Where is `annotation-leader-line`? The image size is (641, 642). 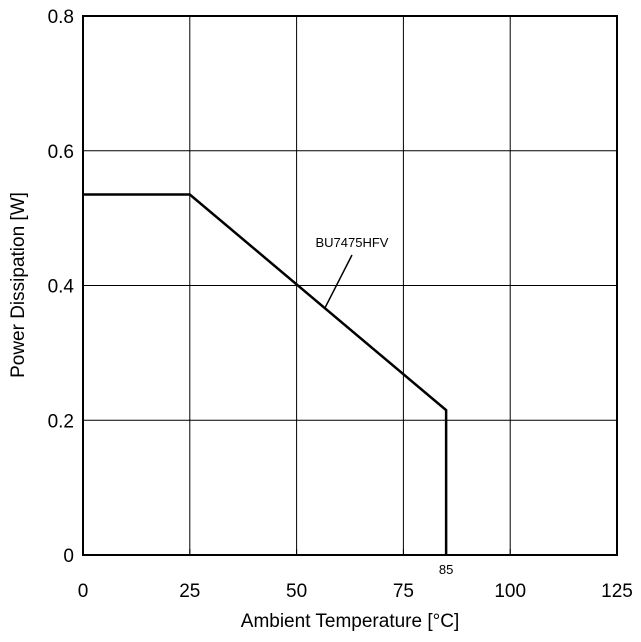 annotation-leader-line is located at coordinates (338, 282).